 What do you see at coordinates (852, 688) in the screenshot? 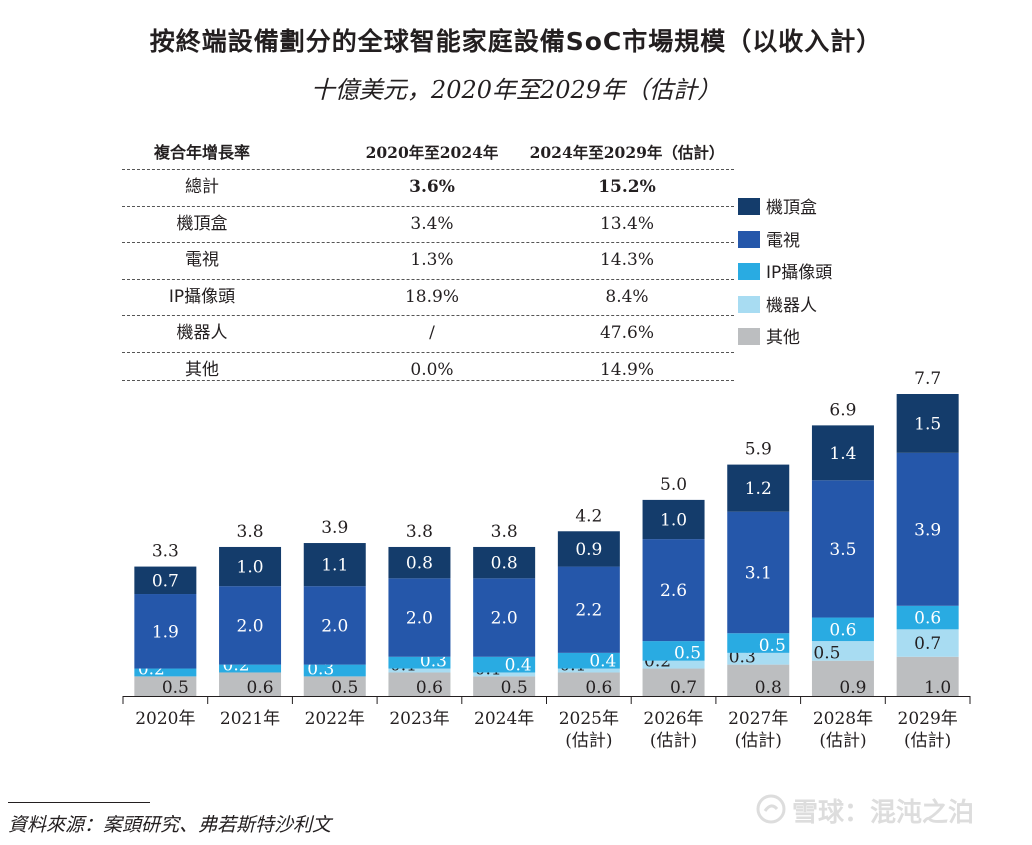
I see `bar-value-label: 0.9` at bounding box center [852, 688].